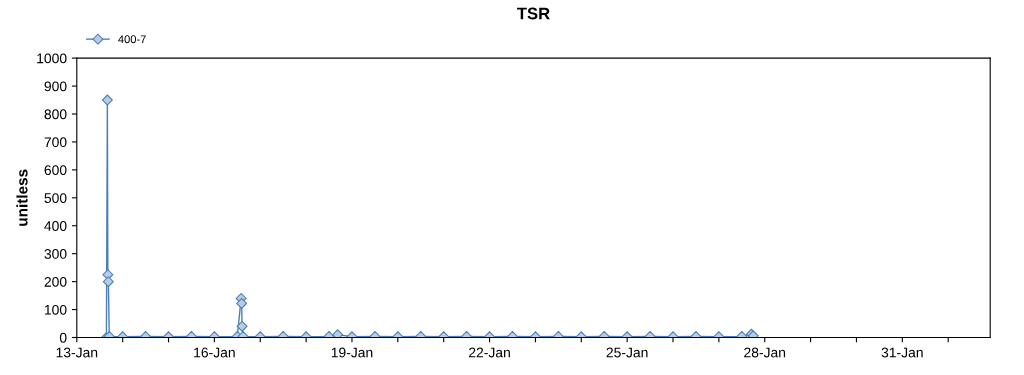  Describe the element at coordinates (55, 114) in the screenshot. I see `y-tick-label: 800` at that location.